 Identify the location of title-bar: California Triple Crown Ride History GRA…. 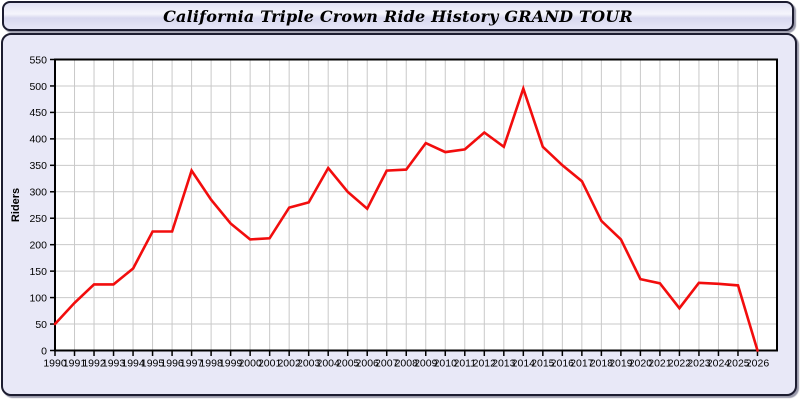
(398, 16).